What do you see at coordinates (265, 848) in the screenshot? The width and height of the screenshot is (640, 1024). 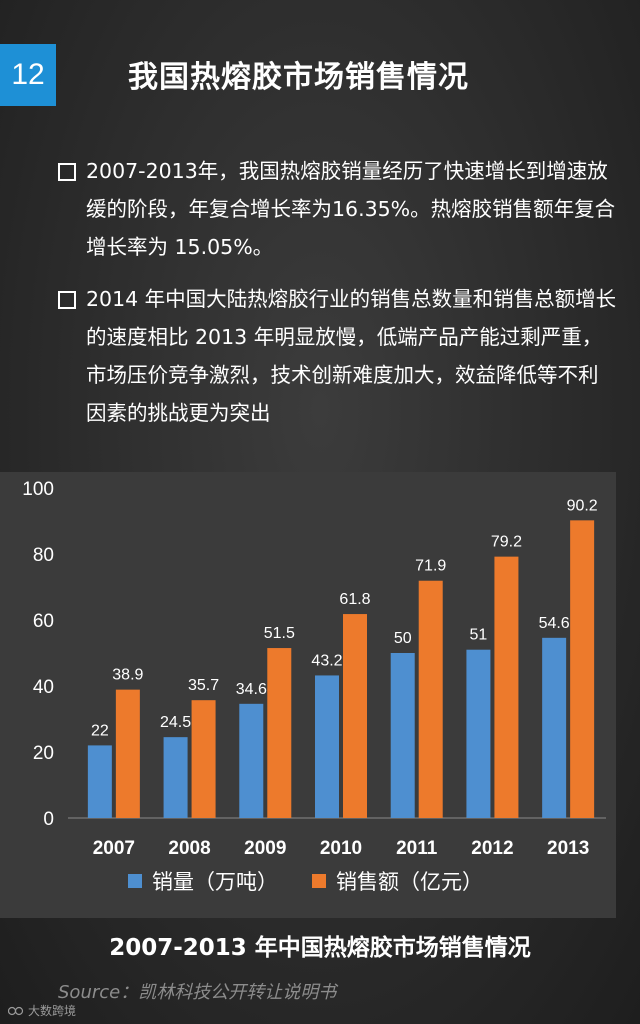 I see `x-tick-label: 2009` at bounding box center [265, 848].